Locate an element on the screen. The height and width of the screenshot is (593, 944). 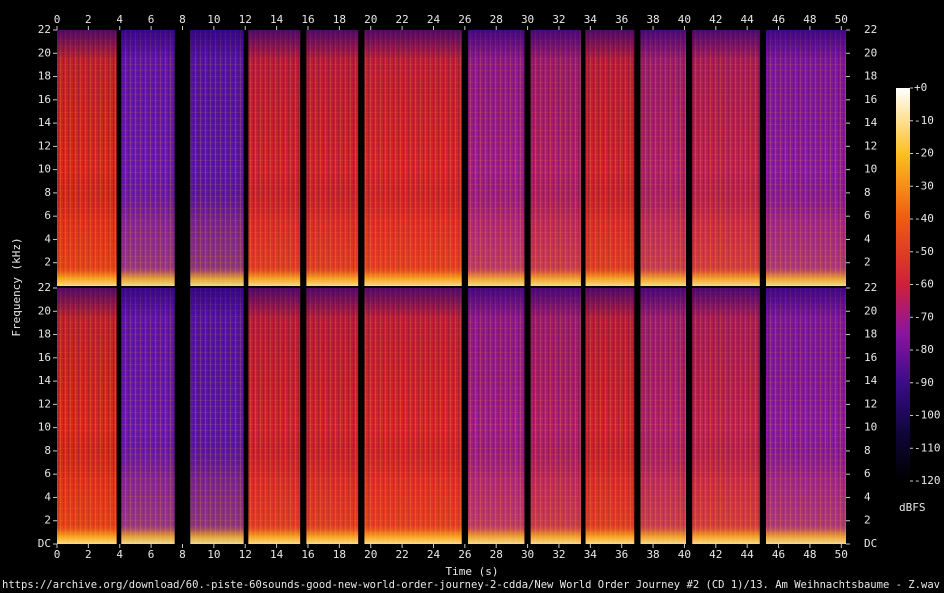
colorbar-tick-label: -30 is located at coordinates (924, 185).